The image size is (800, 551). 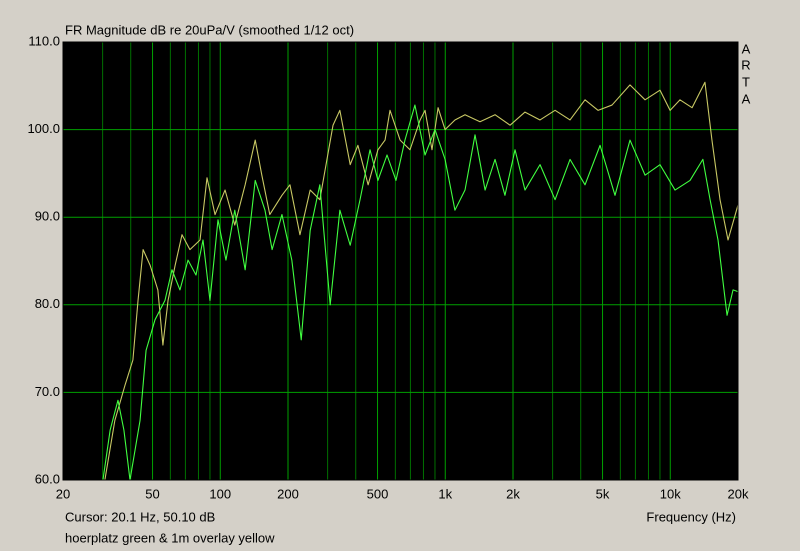 I want to click on y-tick-label: 110.0, so click(x=44, y=40).